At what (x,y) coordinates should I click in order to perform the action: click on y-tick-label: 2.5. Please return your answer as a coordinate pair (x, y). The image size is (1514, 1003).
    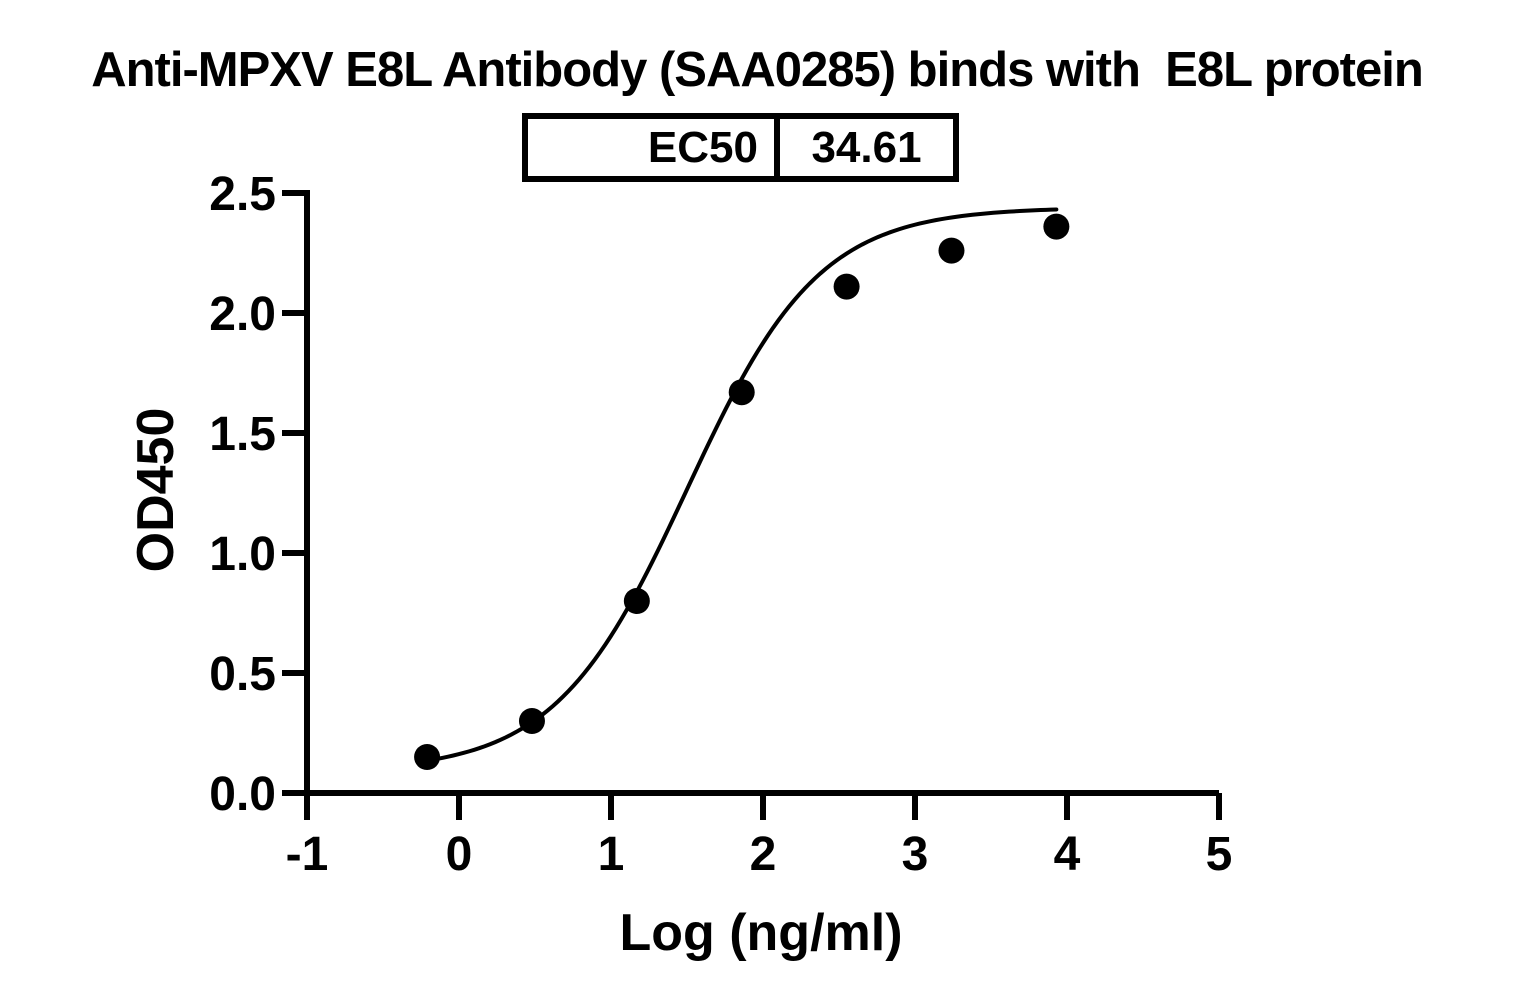
    Looking at the image, I should click on (242, 194).